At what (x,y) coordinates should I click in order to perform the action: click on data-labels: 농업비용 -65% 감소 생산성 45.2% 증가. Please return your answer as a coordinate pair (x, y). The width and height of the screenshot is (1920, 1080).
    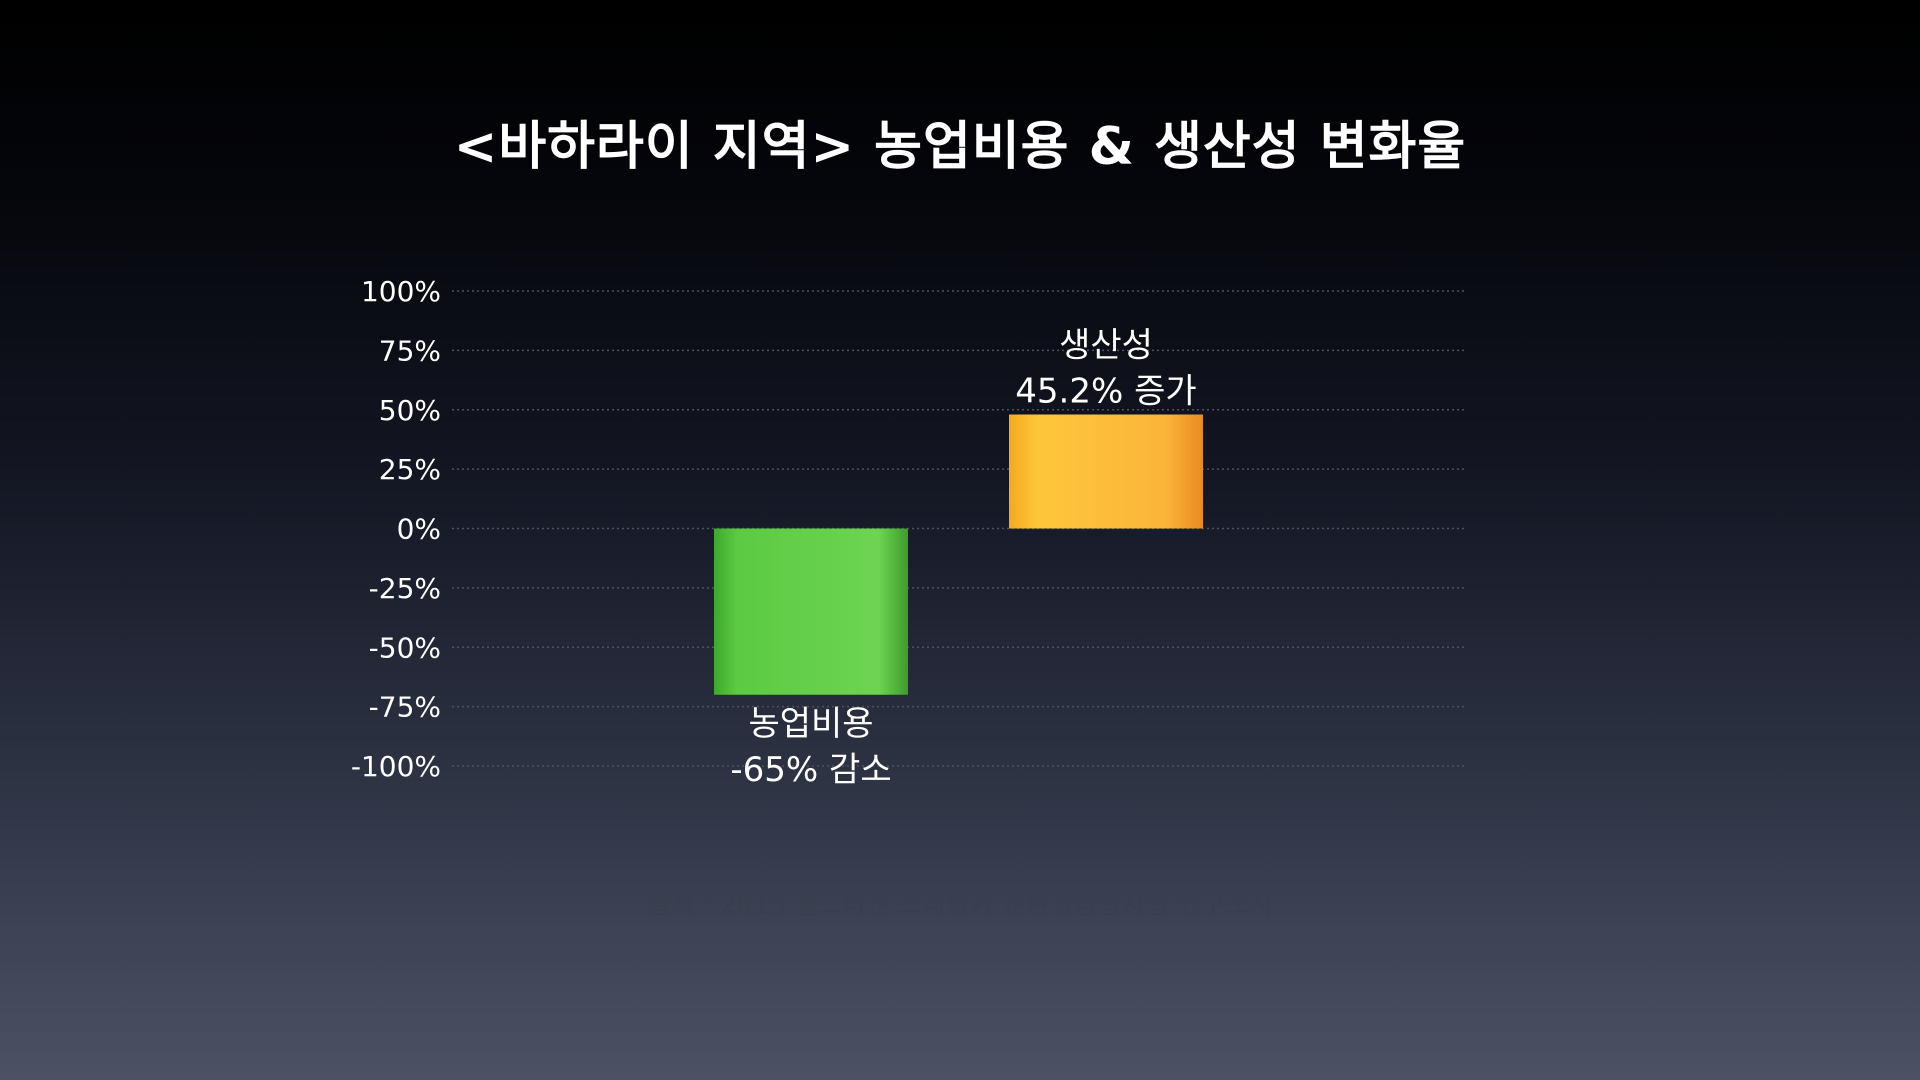
    Looking at the image, I should click on (963, 558).